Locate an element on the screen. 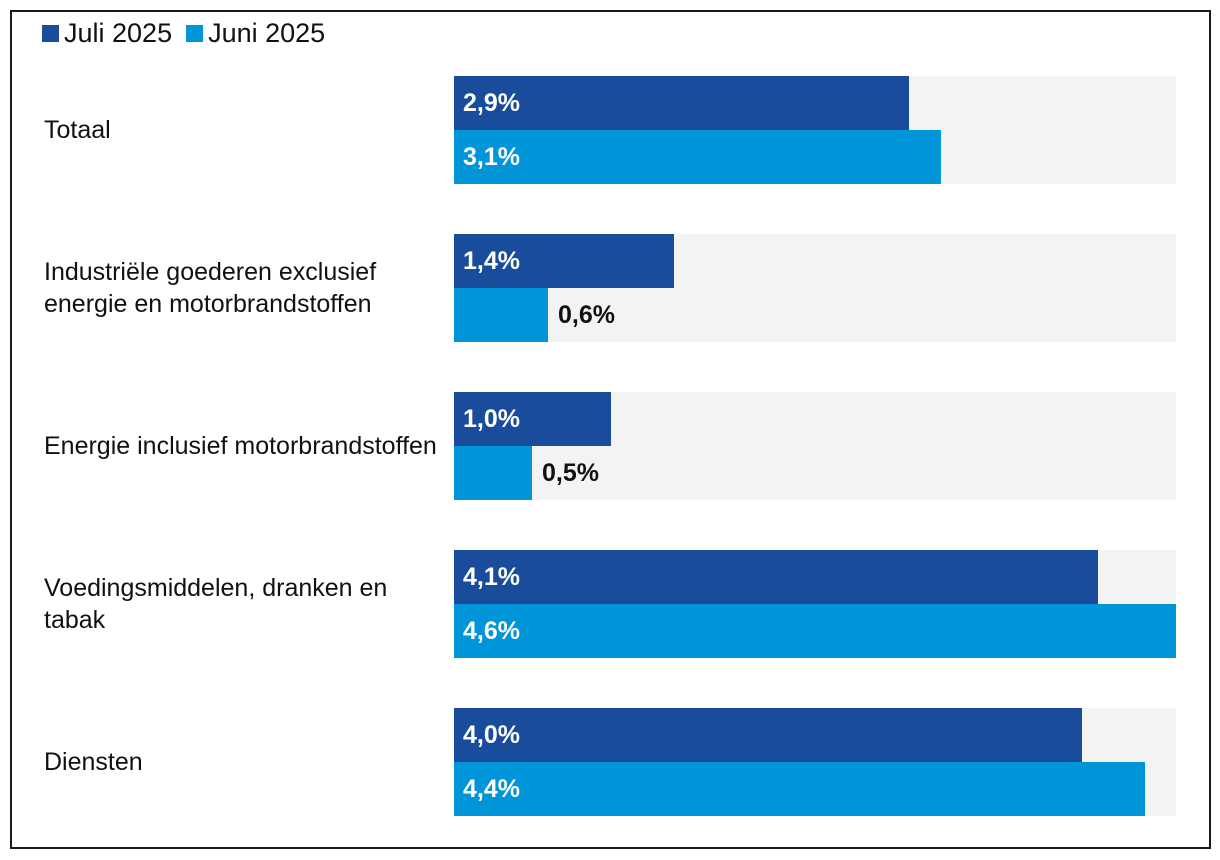 The width and height of the screenshot is (1220, 860). legend-label-juli: Juli 2025 is located at coordinates (118, 32).